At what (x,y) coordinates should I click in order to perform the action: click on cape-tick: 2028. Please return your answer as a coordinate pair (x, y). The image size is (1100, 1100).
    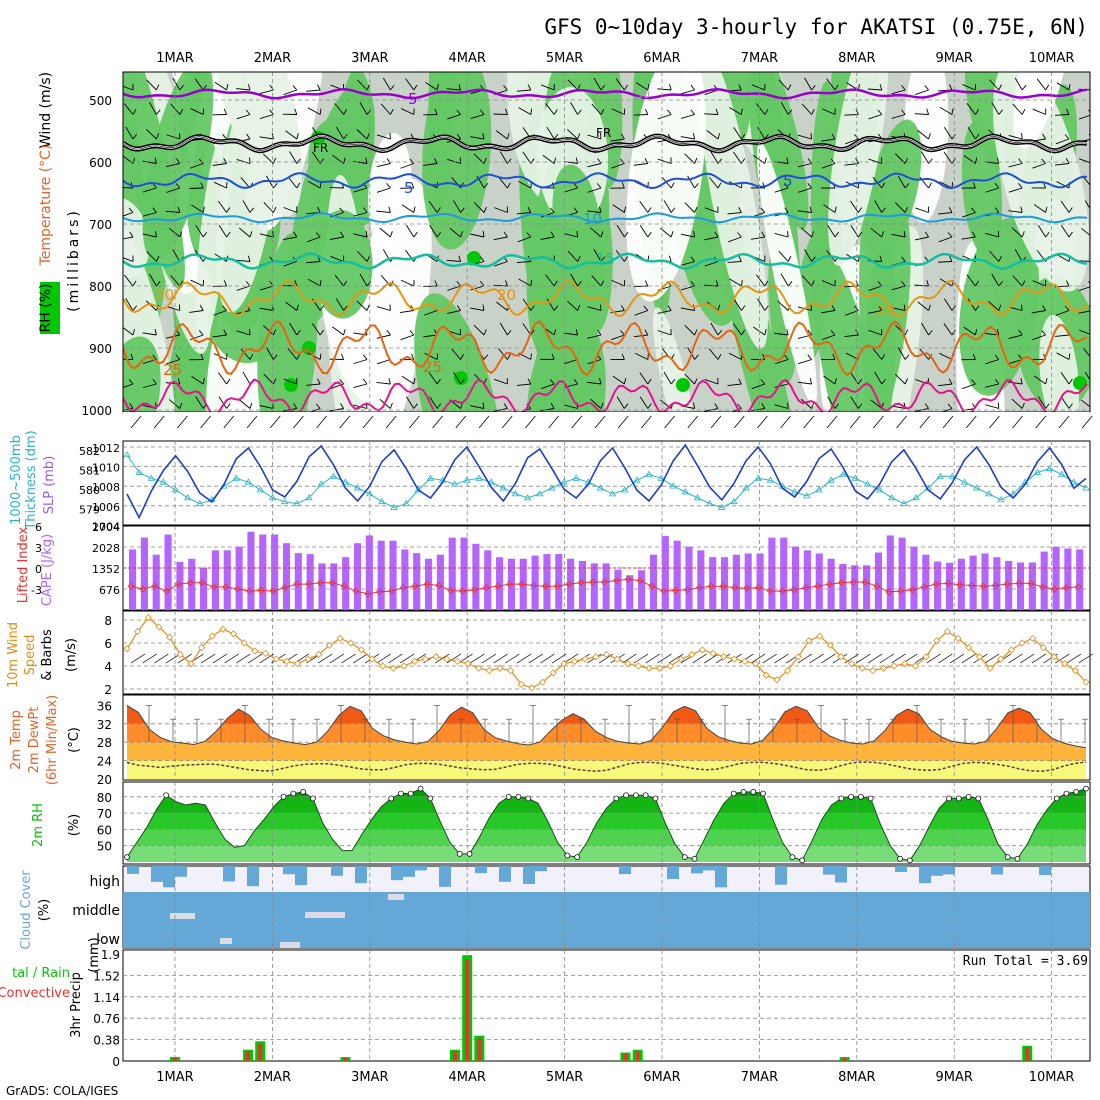
    Looking at the image, I should click on (106, 548).